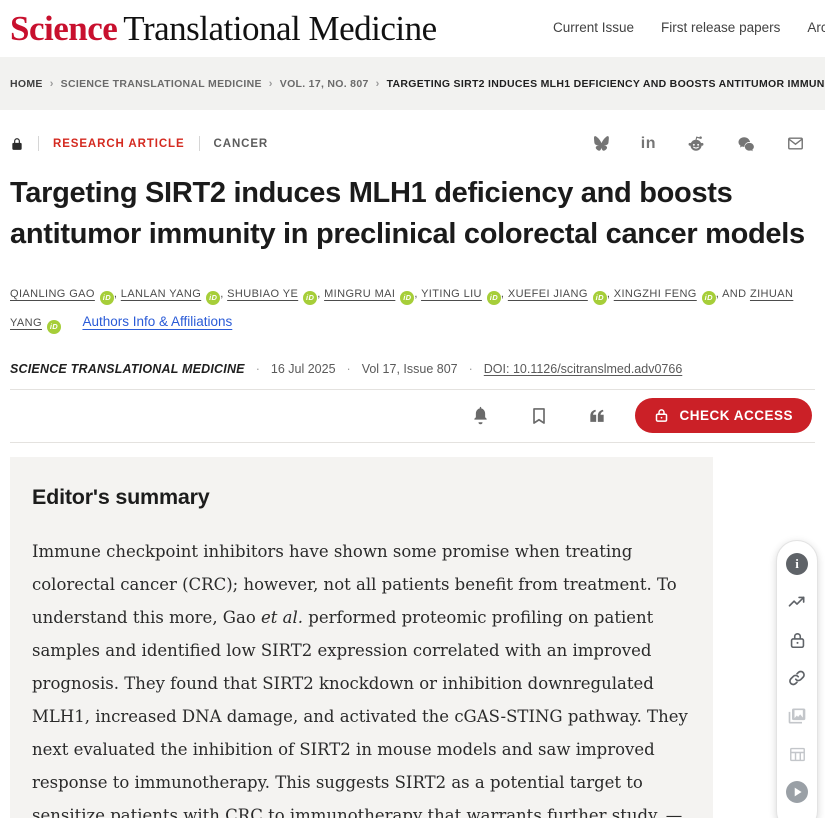 This screenshot has width=825, height=818. What do you see at coordinates (732, 294) in the screenshot?
I see `author-separator: , AND` at bounding box center [732, 294].